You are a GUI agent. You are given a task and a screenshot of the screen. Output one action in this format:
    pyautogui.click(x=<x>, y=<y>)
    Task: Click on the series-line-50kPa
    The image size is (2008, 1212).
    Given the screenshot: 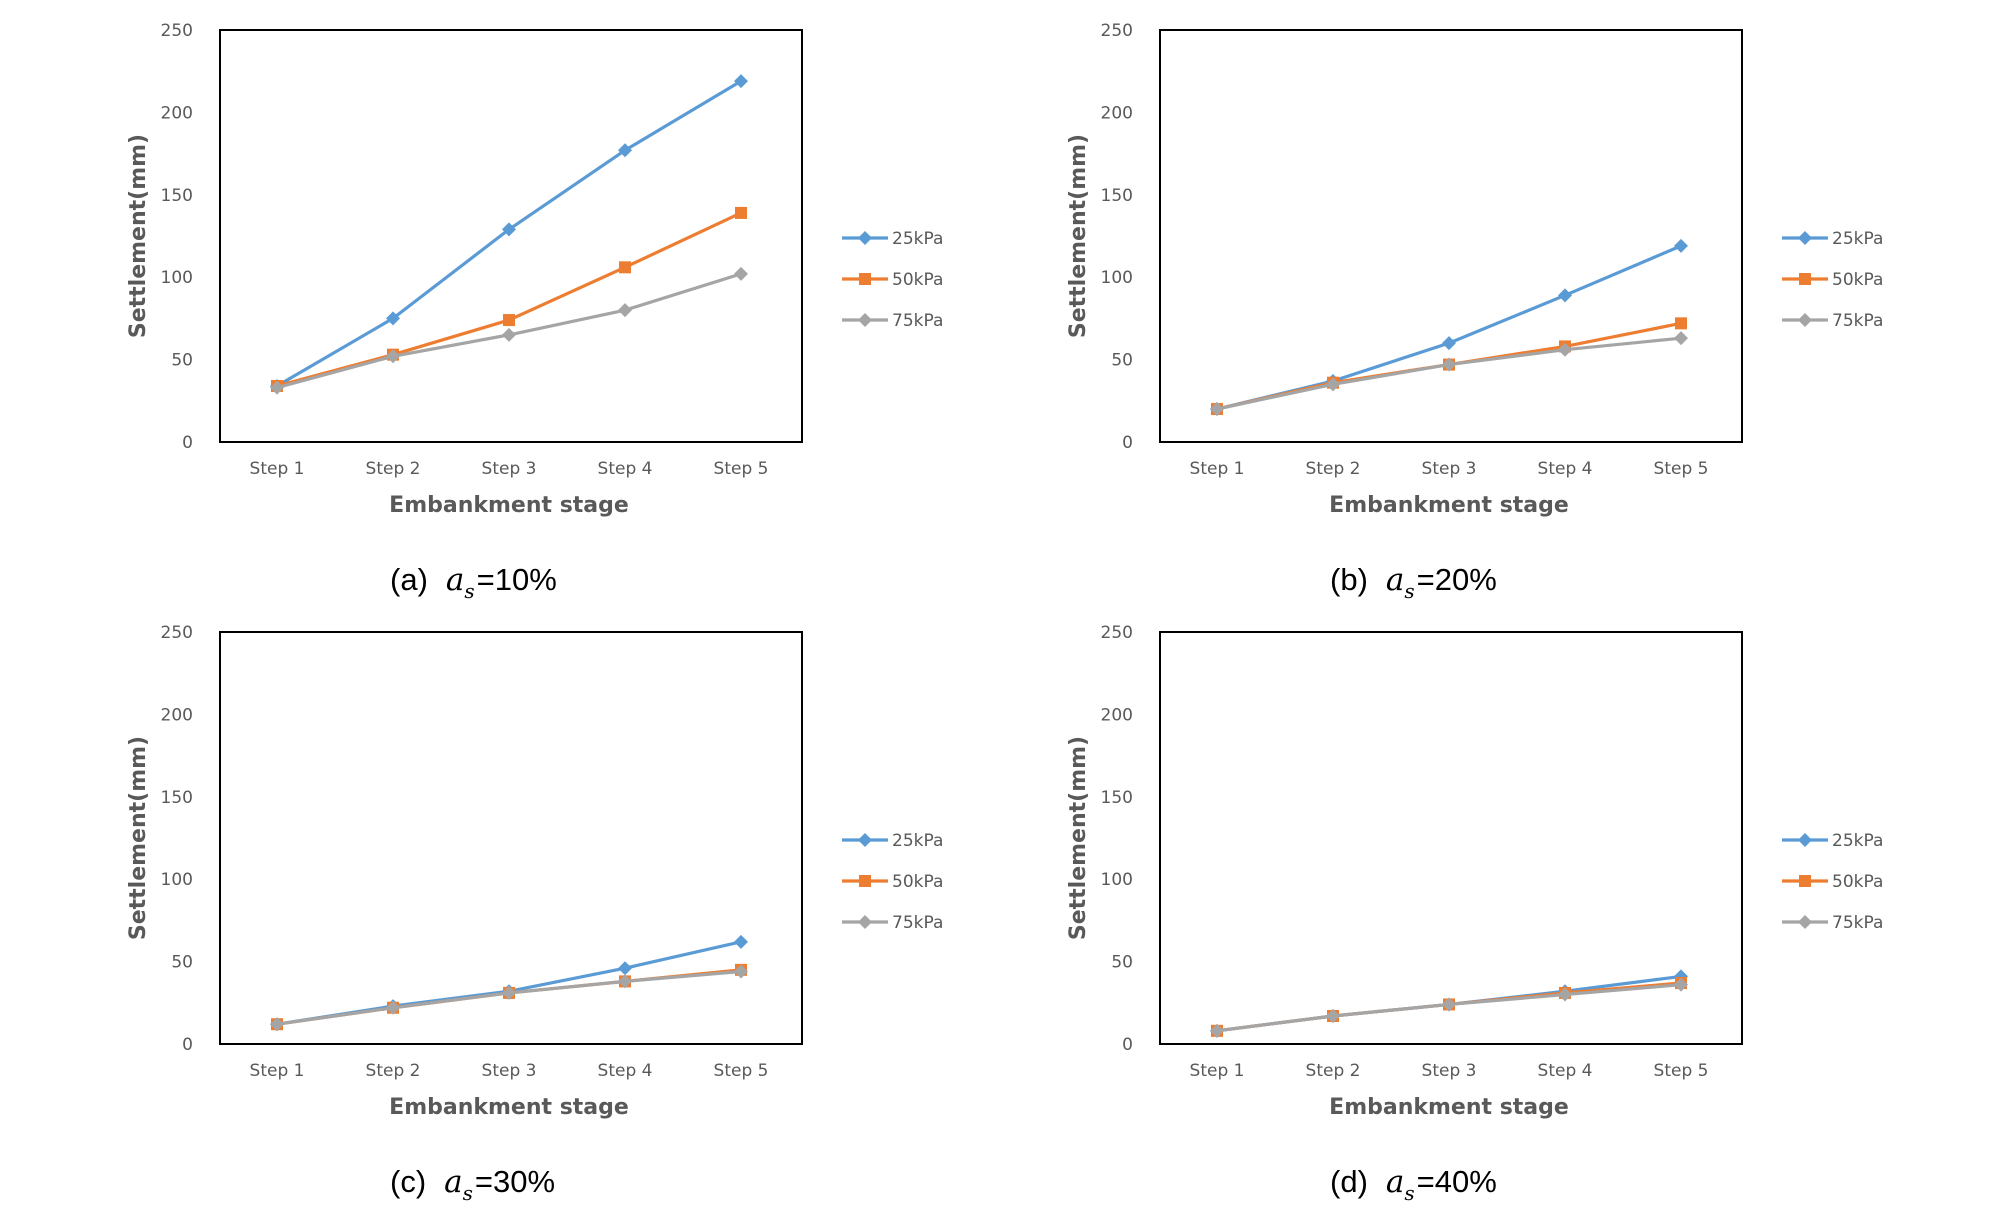 What is the action you would take?
    pyautogui.click(x=509, y=299)
    